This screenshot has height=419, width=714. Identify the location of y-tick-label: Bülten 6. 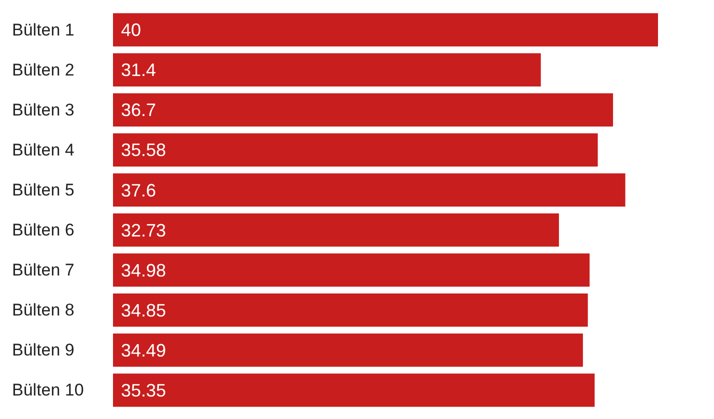
(43, 230).